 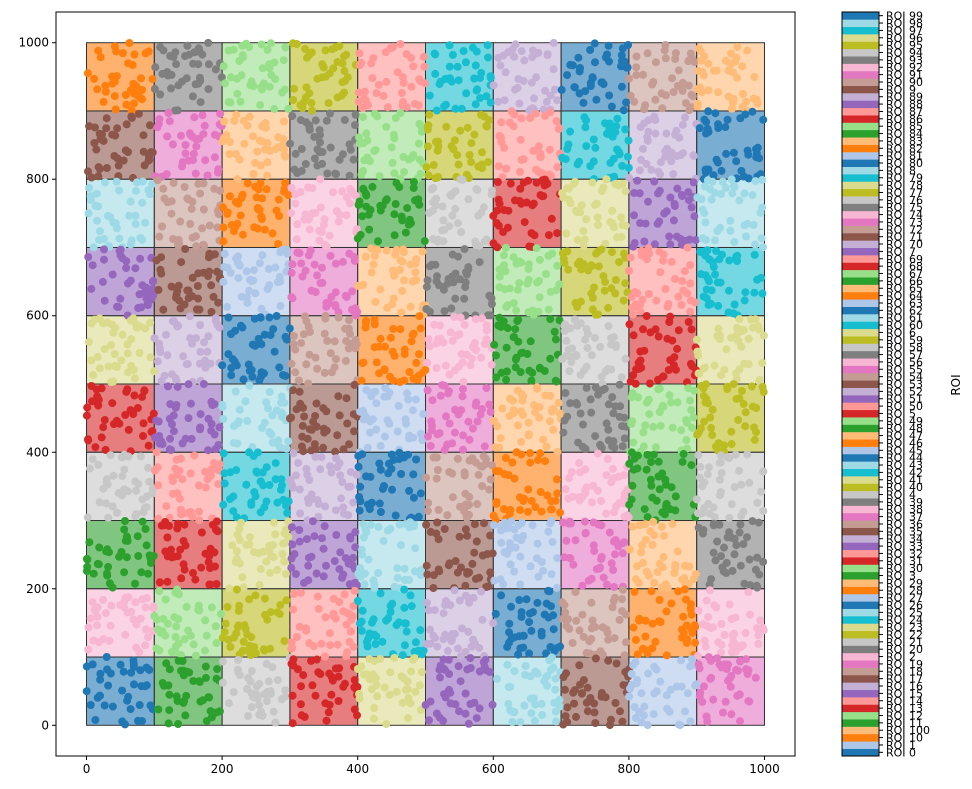 I want to click on y-tick-label: 800, so click(x=37, y=179).